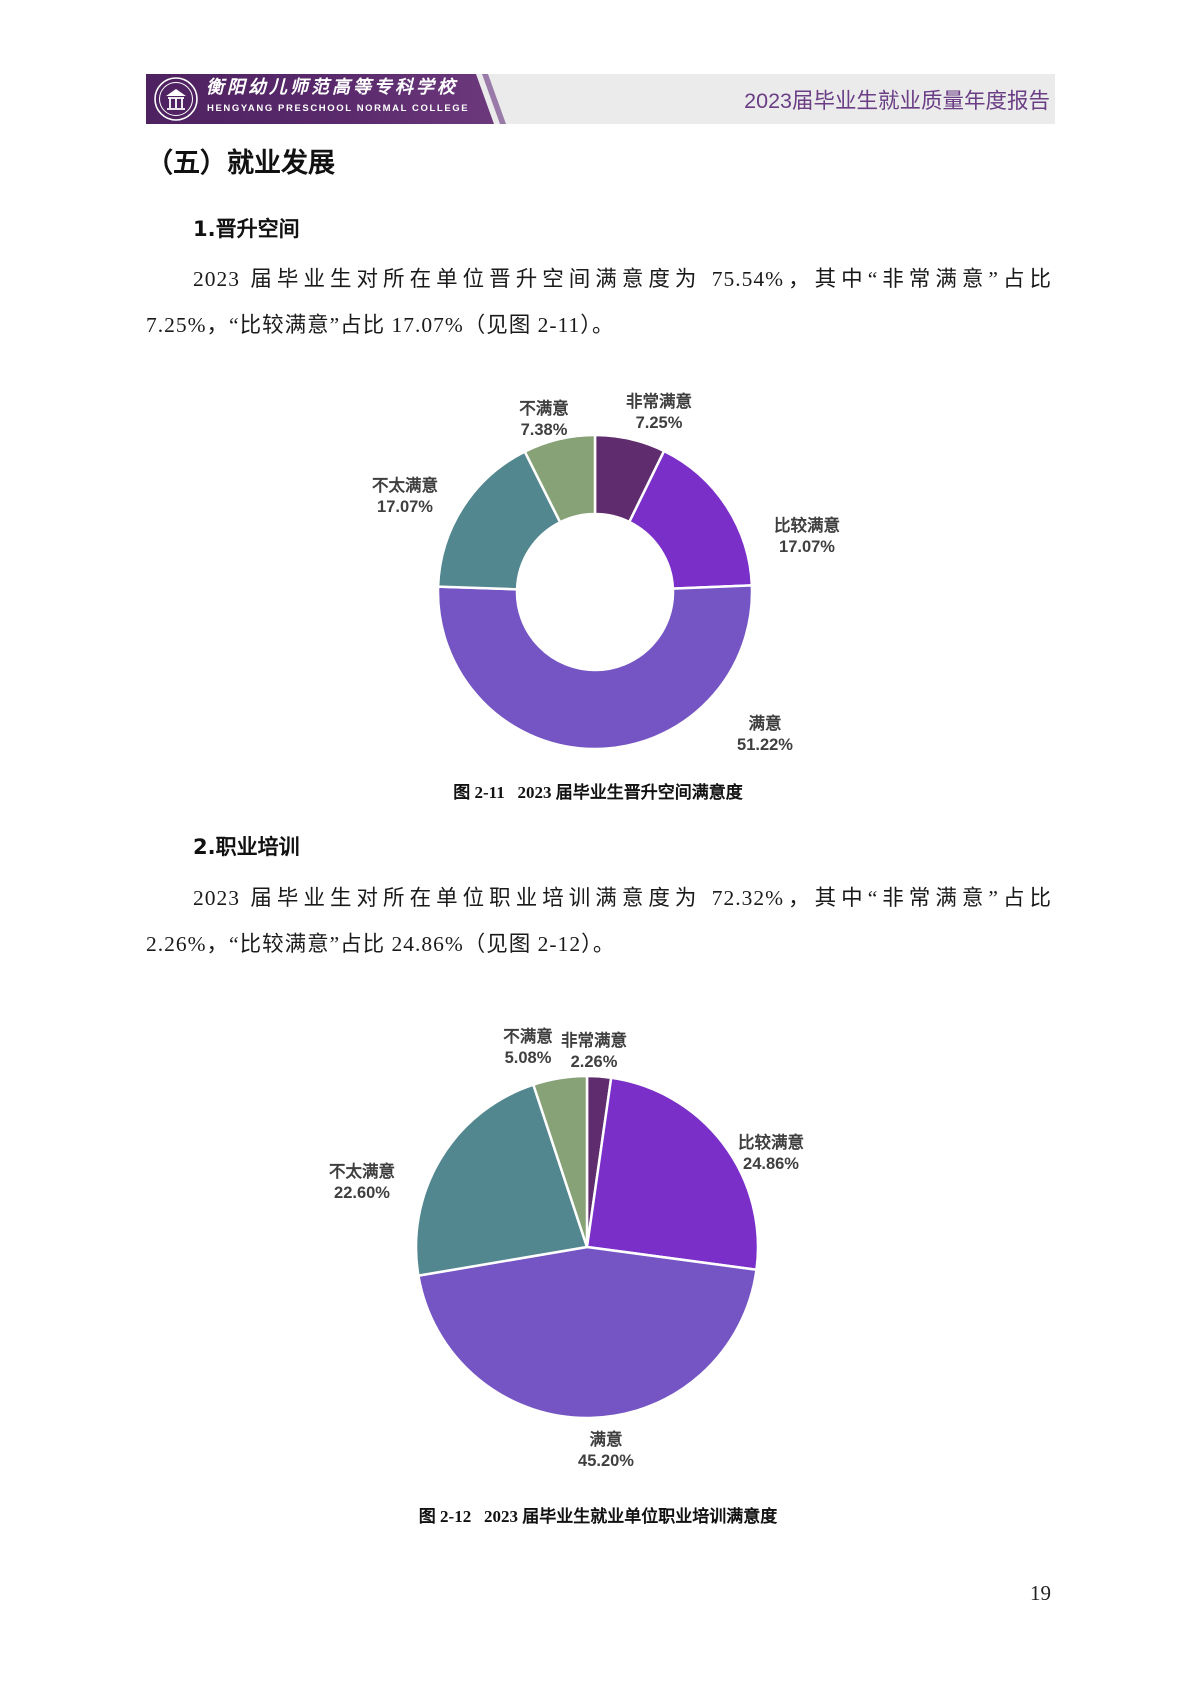 The height and width of the screenshot is (1684, 1190). I want to click on report-title: 2023届毕业生就业质量年度报告, so click(897, 101).